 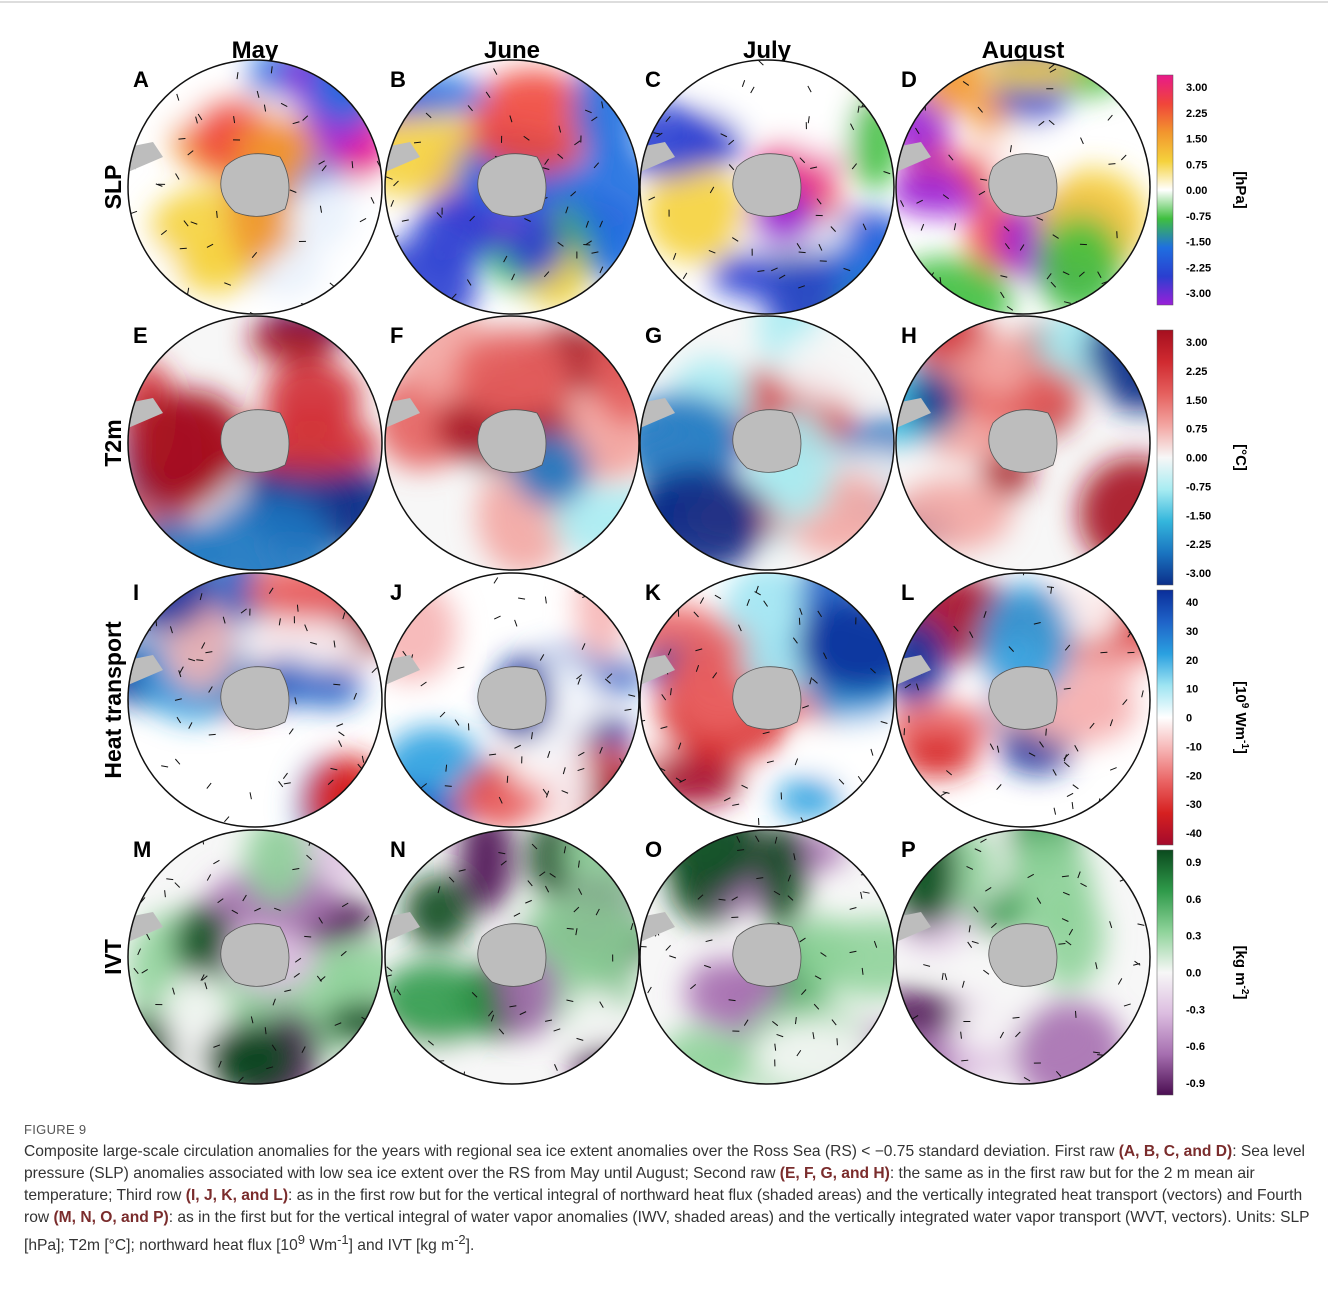 What do you see at coordinates (1240, 692) in the screenshot?
I see `colorbar-unit-run: [10` at bounding box center [1240, 692].